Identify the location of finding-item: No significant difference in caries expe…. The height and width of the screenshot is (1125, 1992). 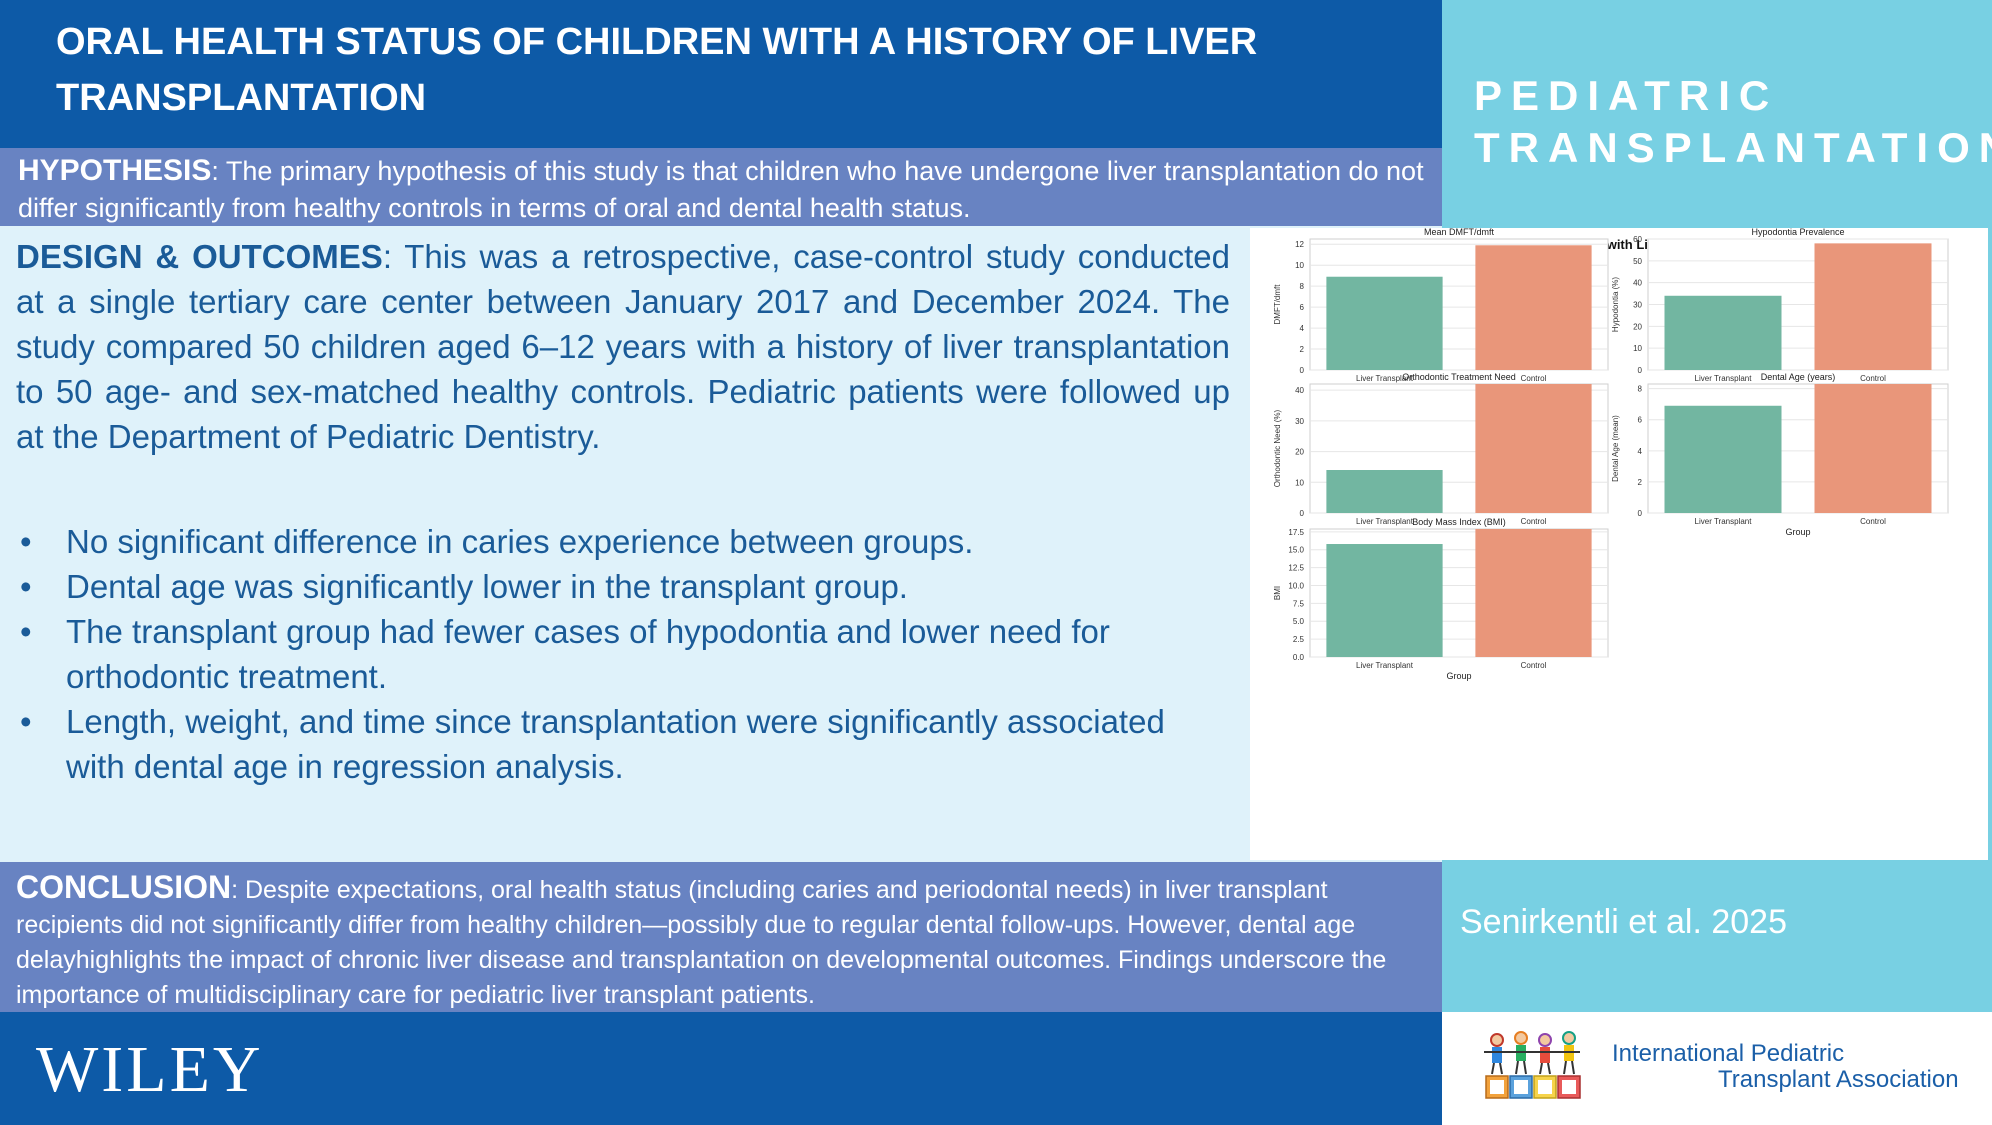
(606, 541).